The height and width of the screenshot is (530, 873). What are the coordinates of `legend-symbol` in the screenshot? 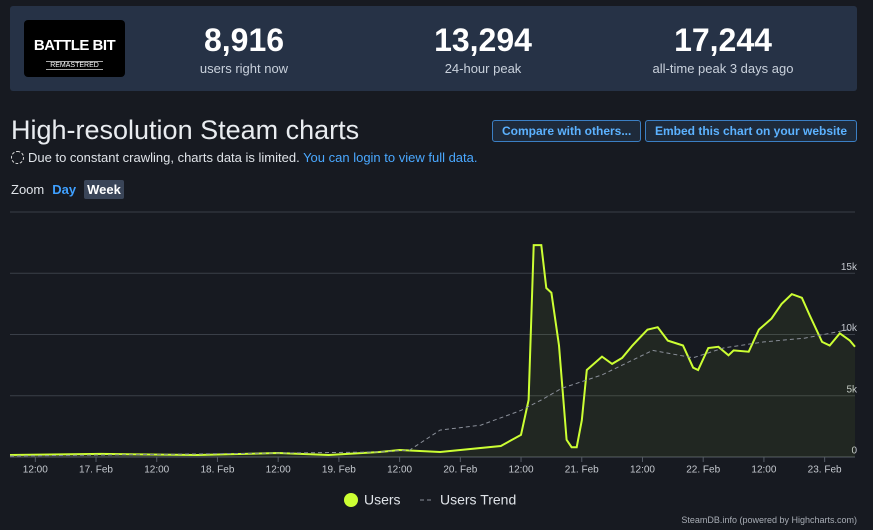 It's located at (351, 500).